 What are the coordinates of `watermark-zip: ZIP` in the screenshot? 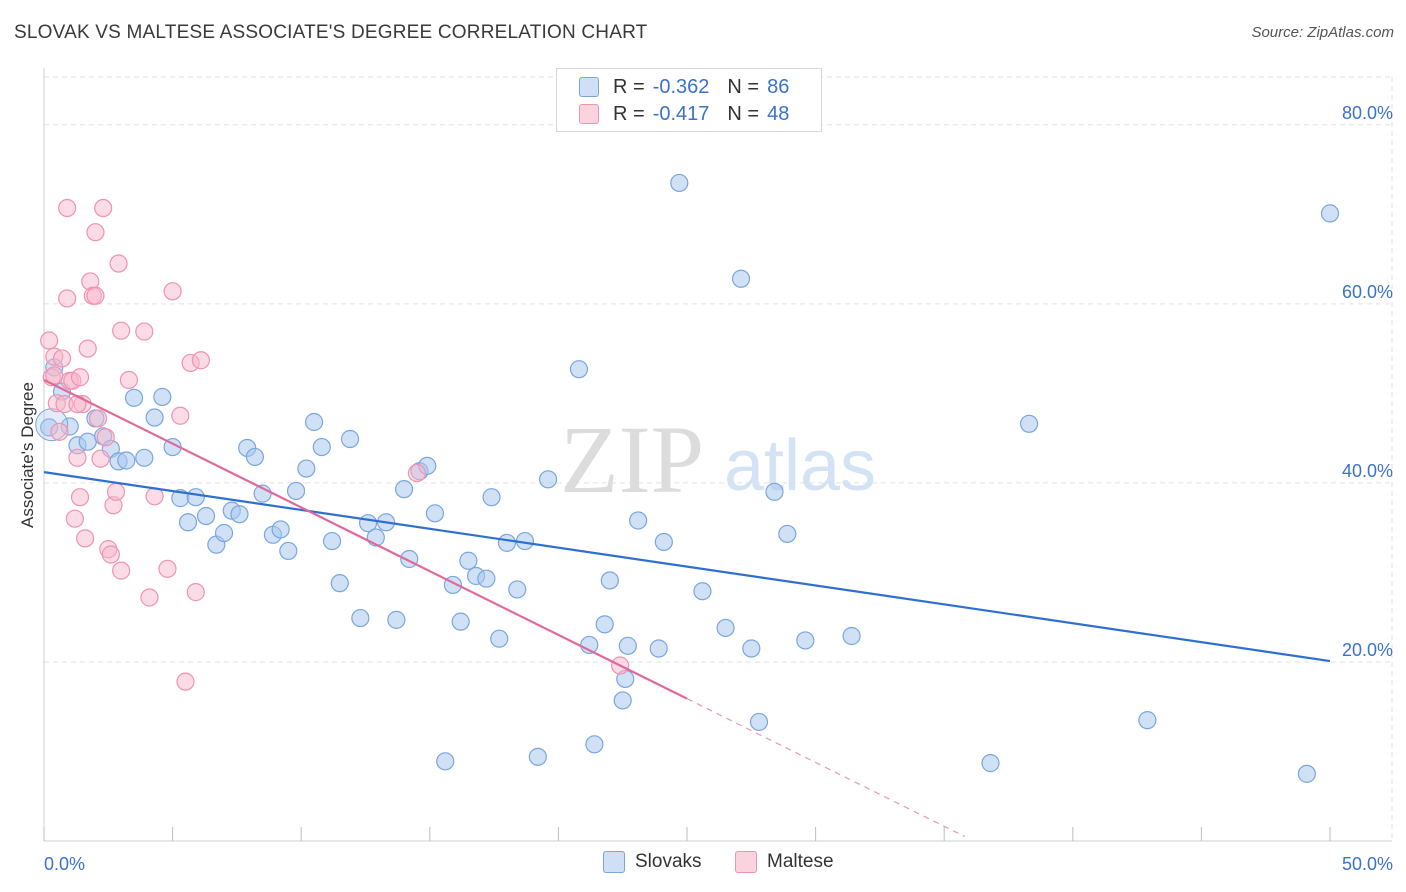 It's located at (632, 459).